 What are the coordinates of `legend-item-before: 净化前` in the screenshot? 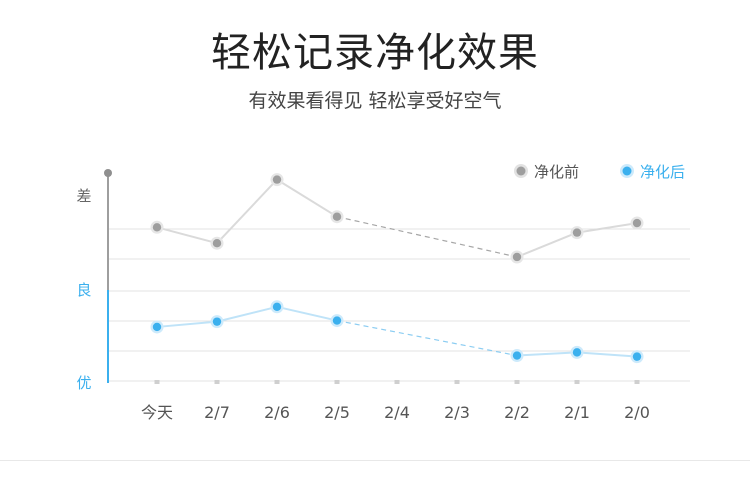 It's located at (546, 172).